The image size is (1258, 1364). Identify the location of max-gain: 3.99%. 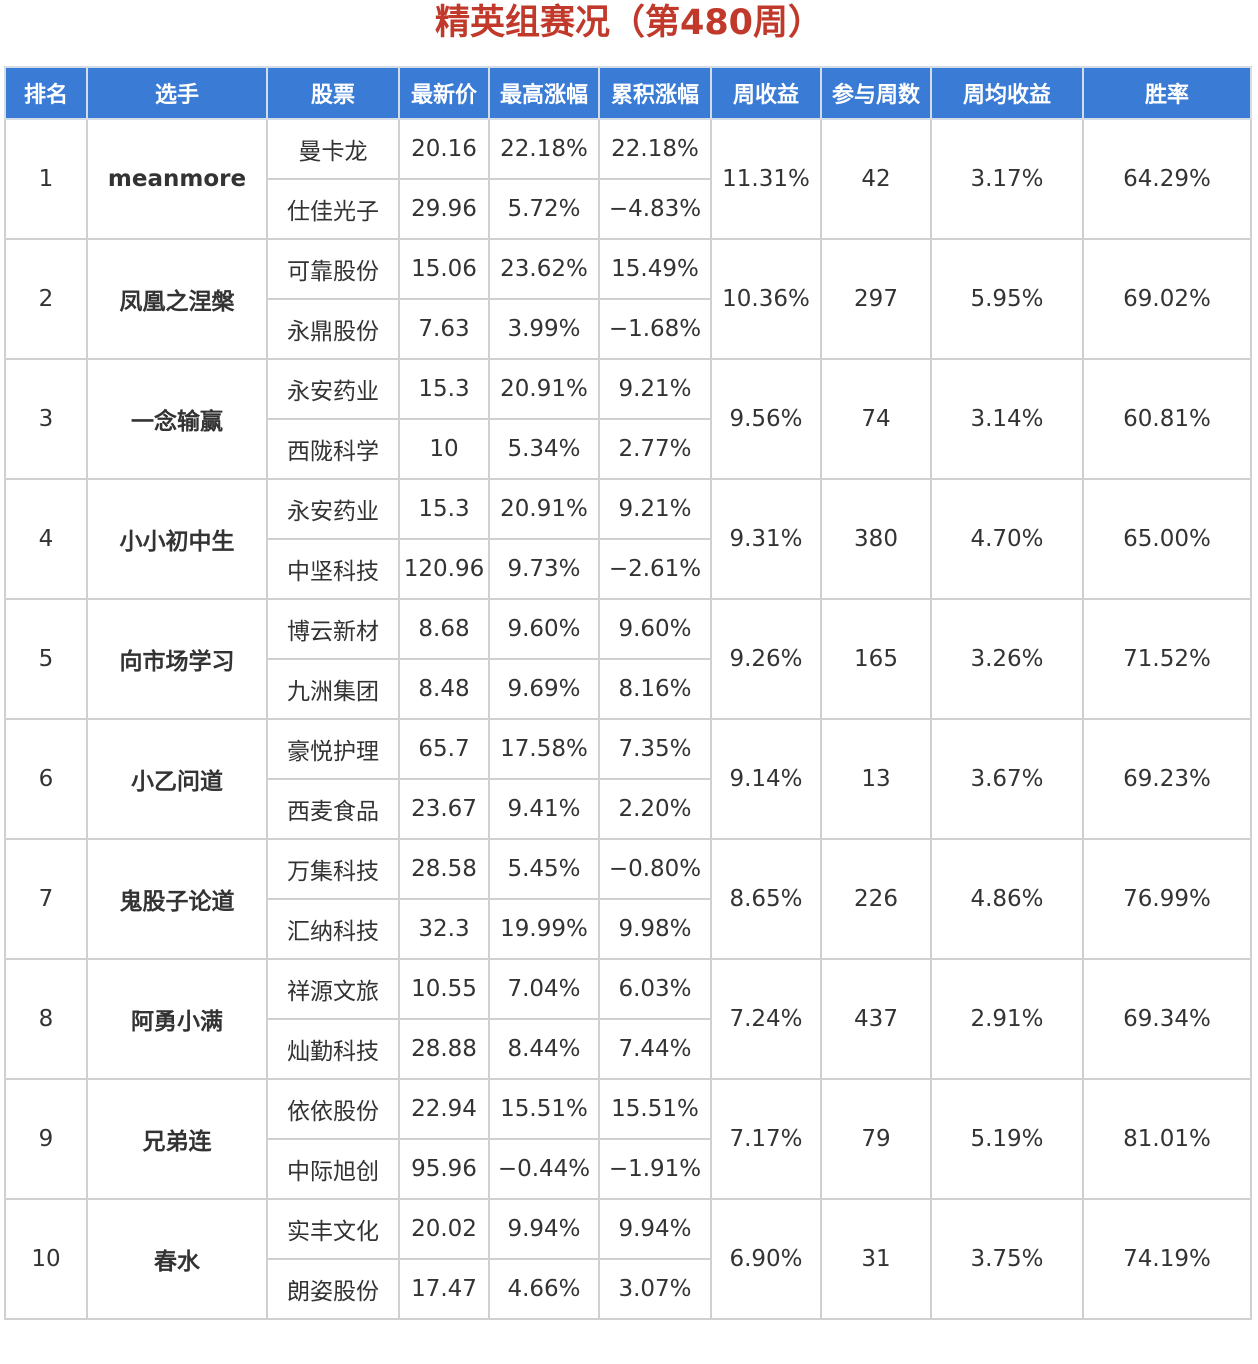
(544, 329).